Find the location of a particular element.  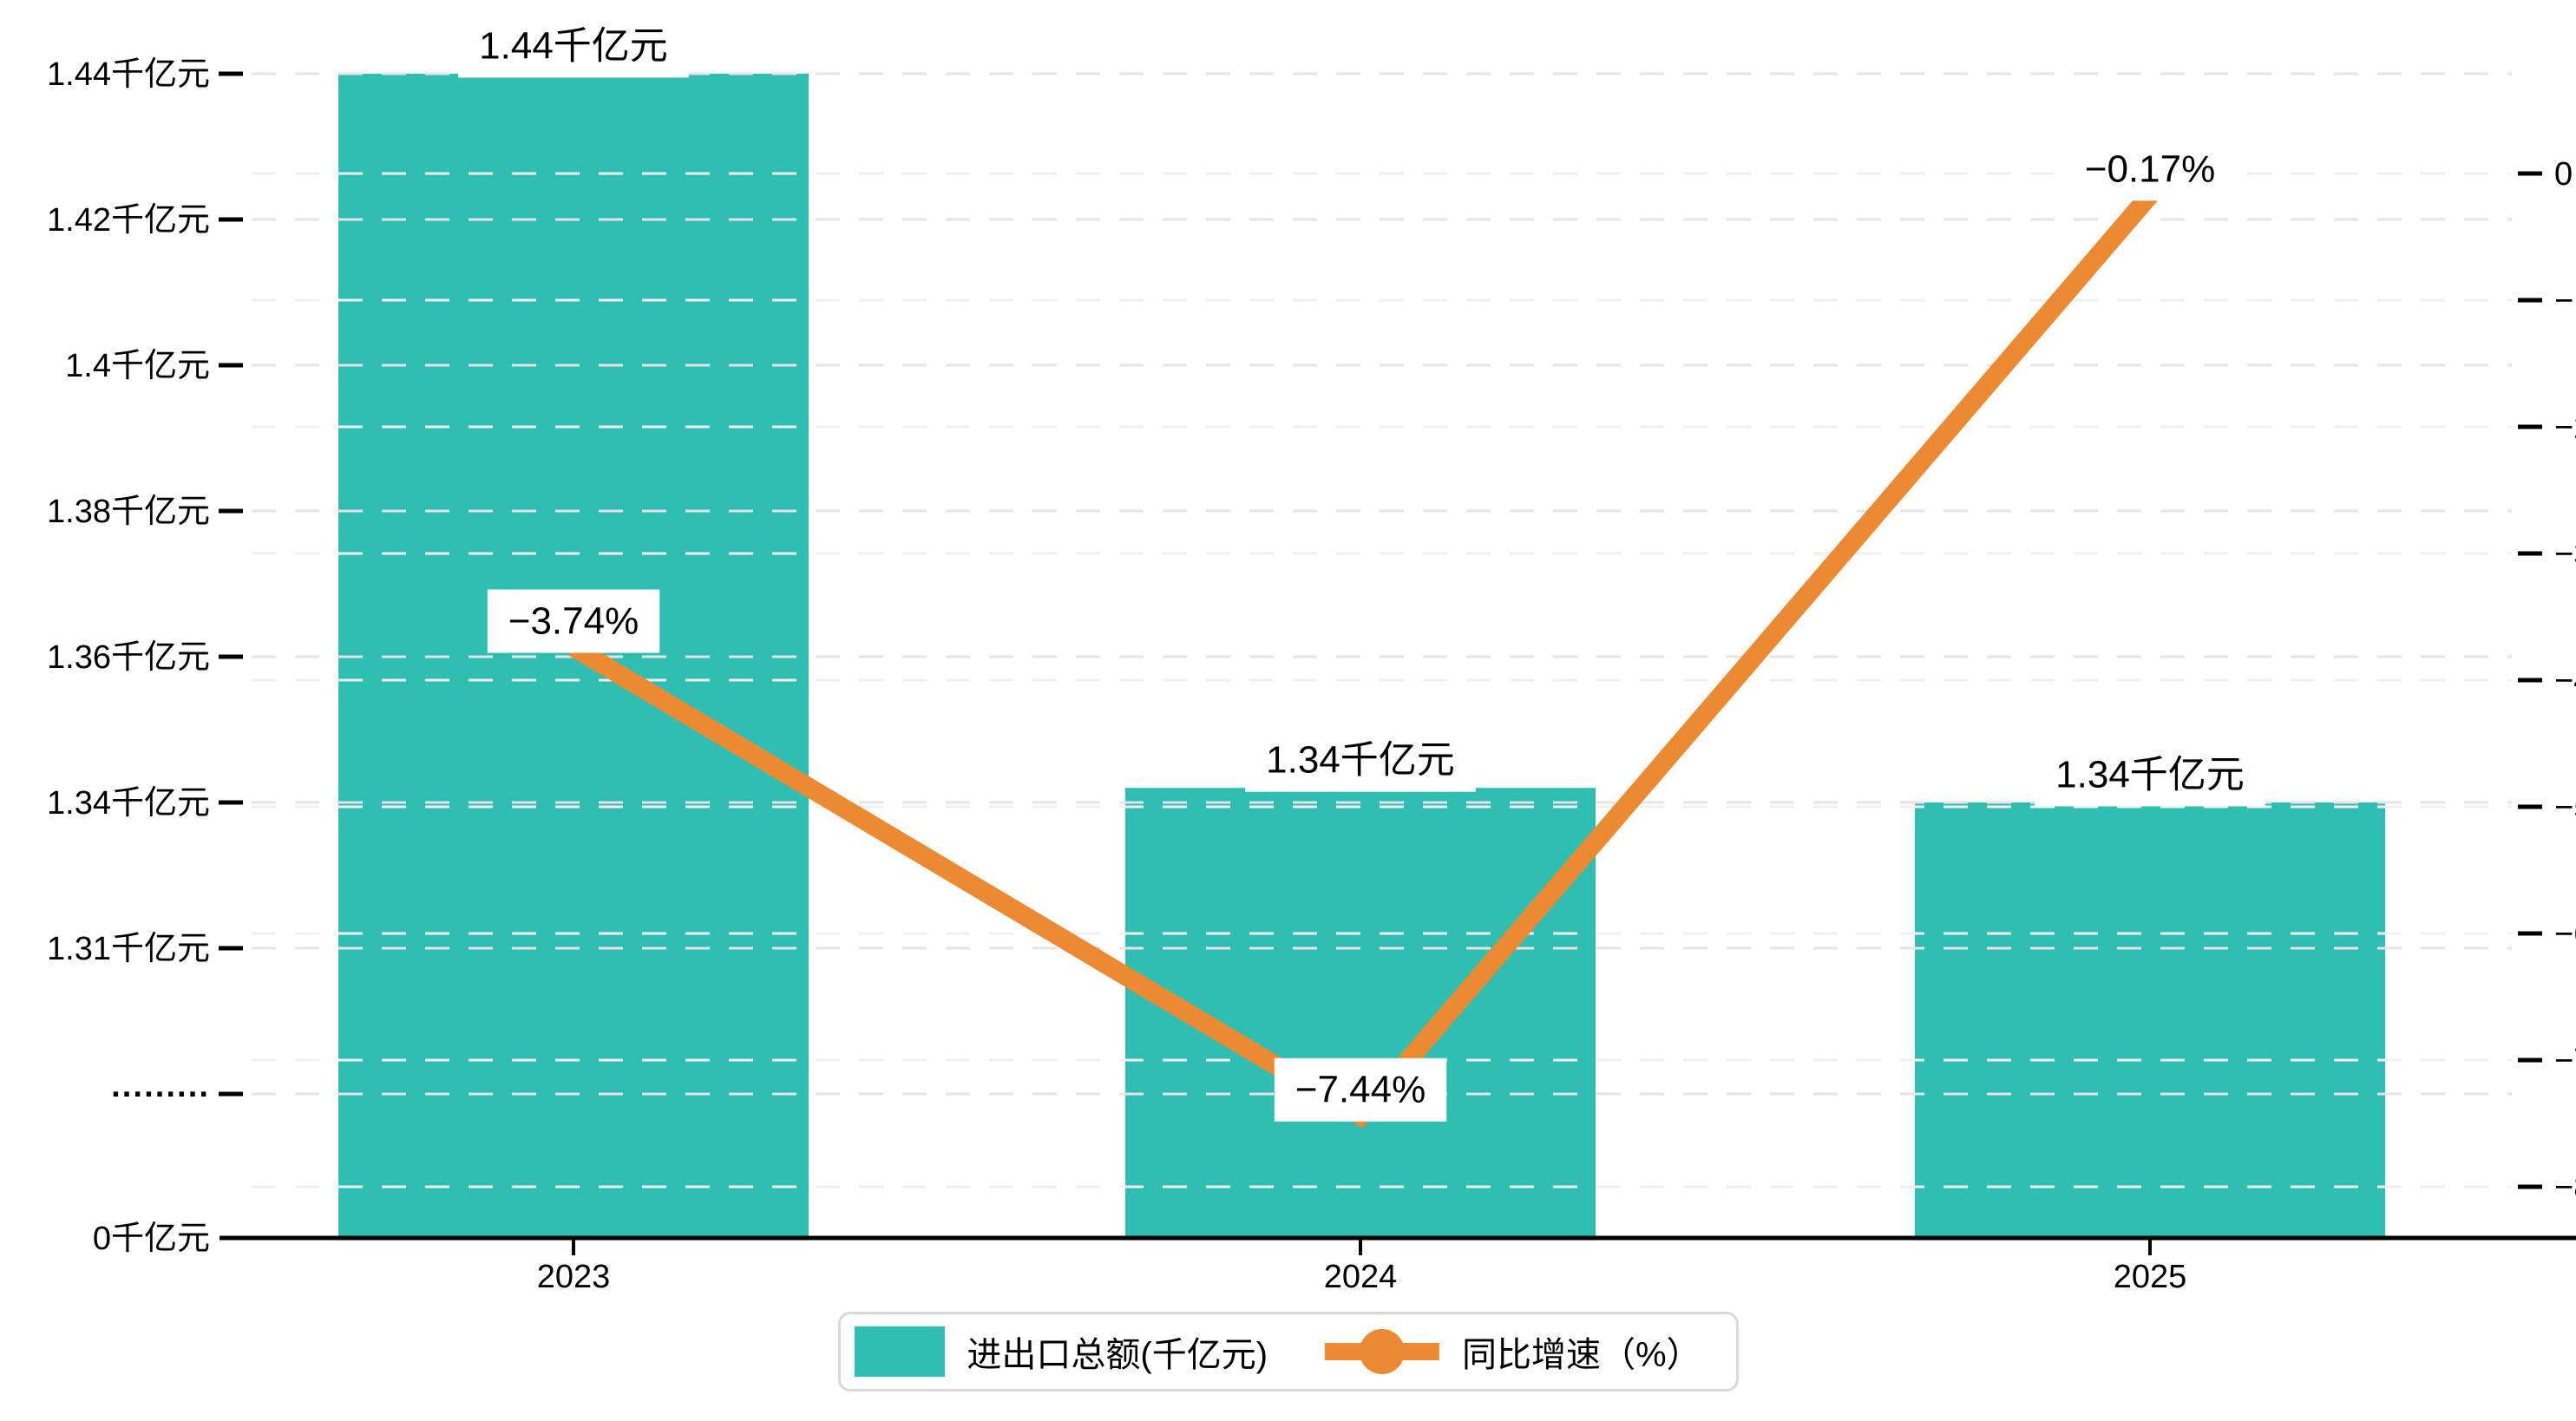

right-axis-tick-label: −7 is located at coordinates (2565, 1061).